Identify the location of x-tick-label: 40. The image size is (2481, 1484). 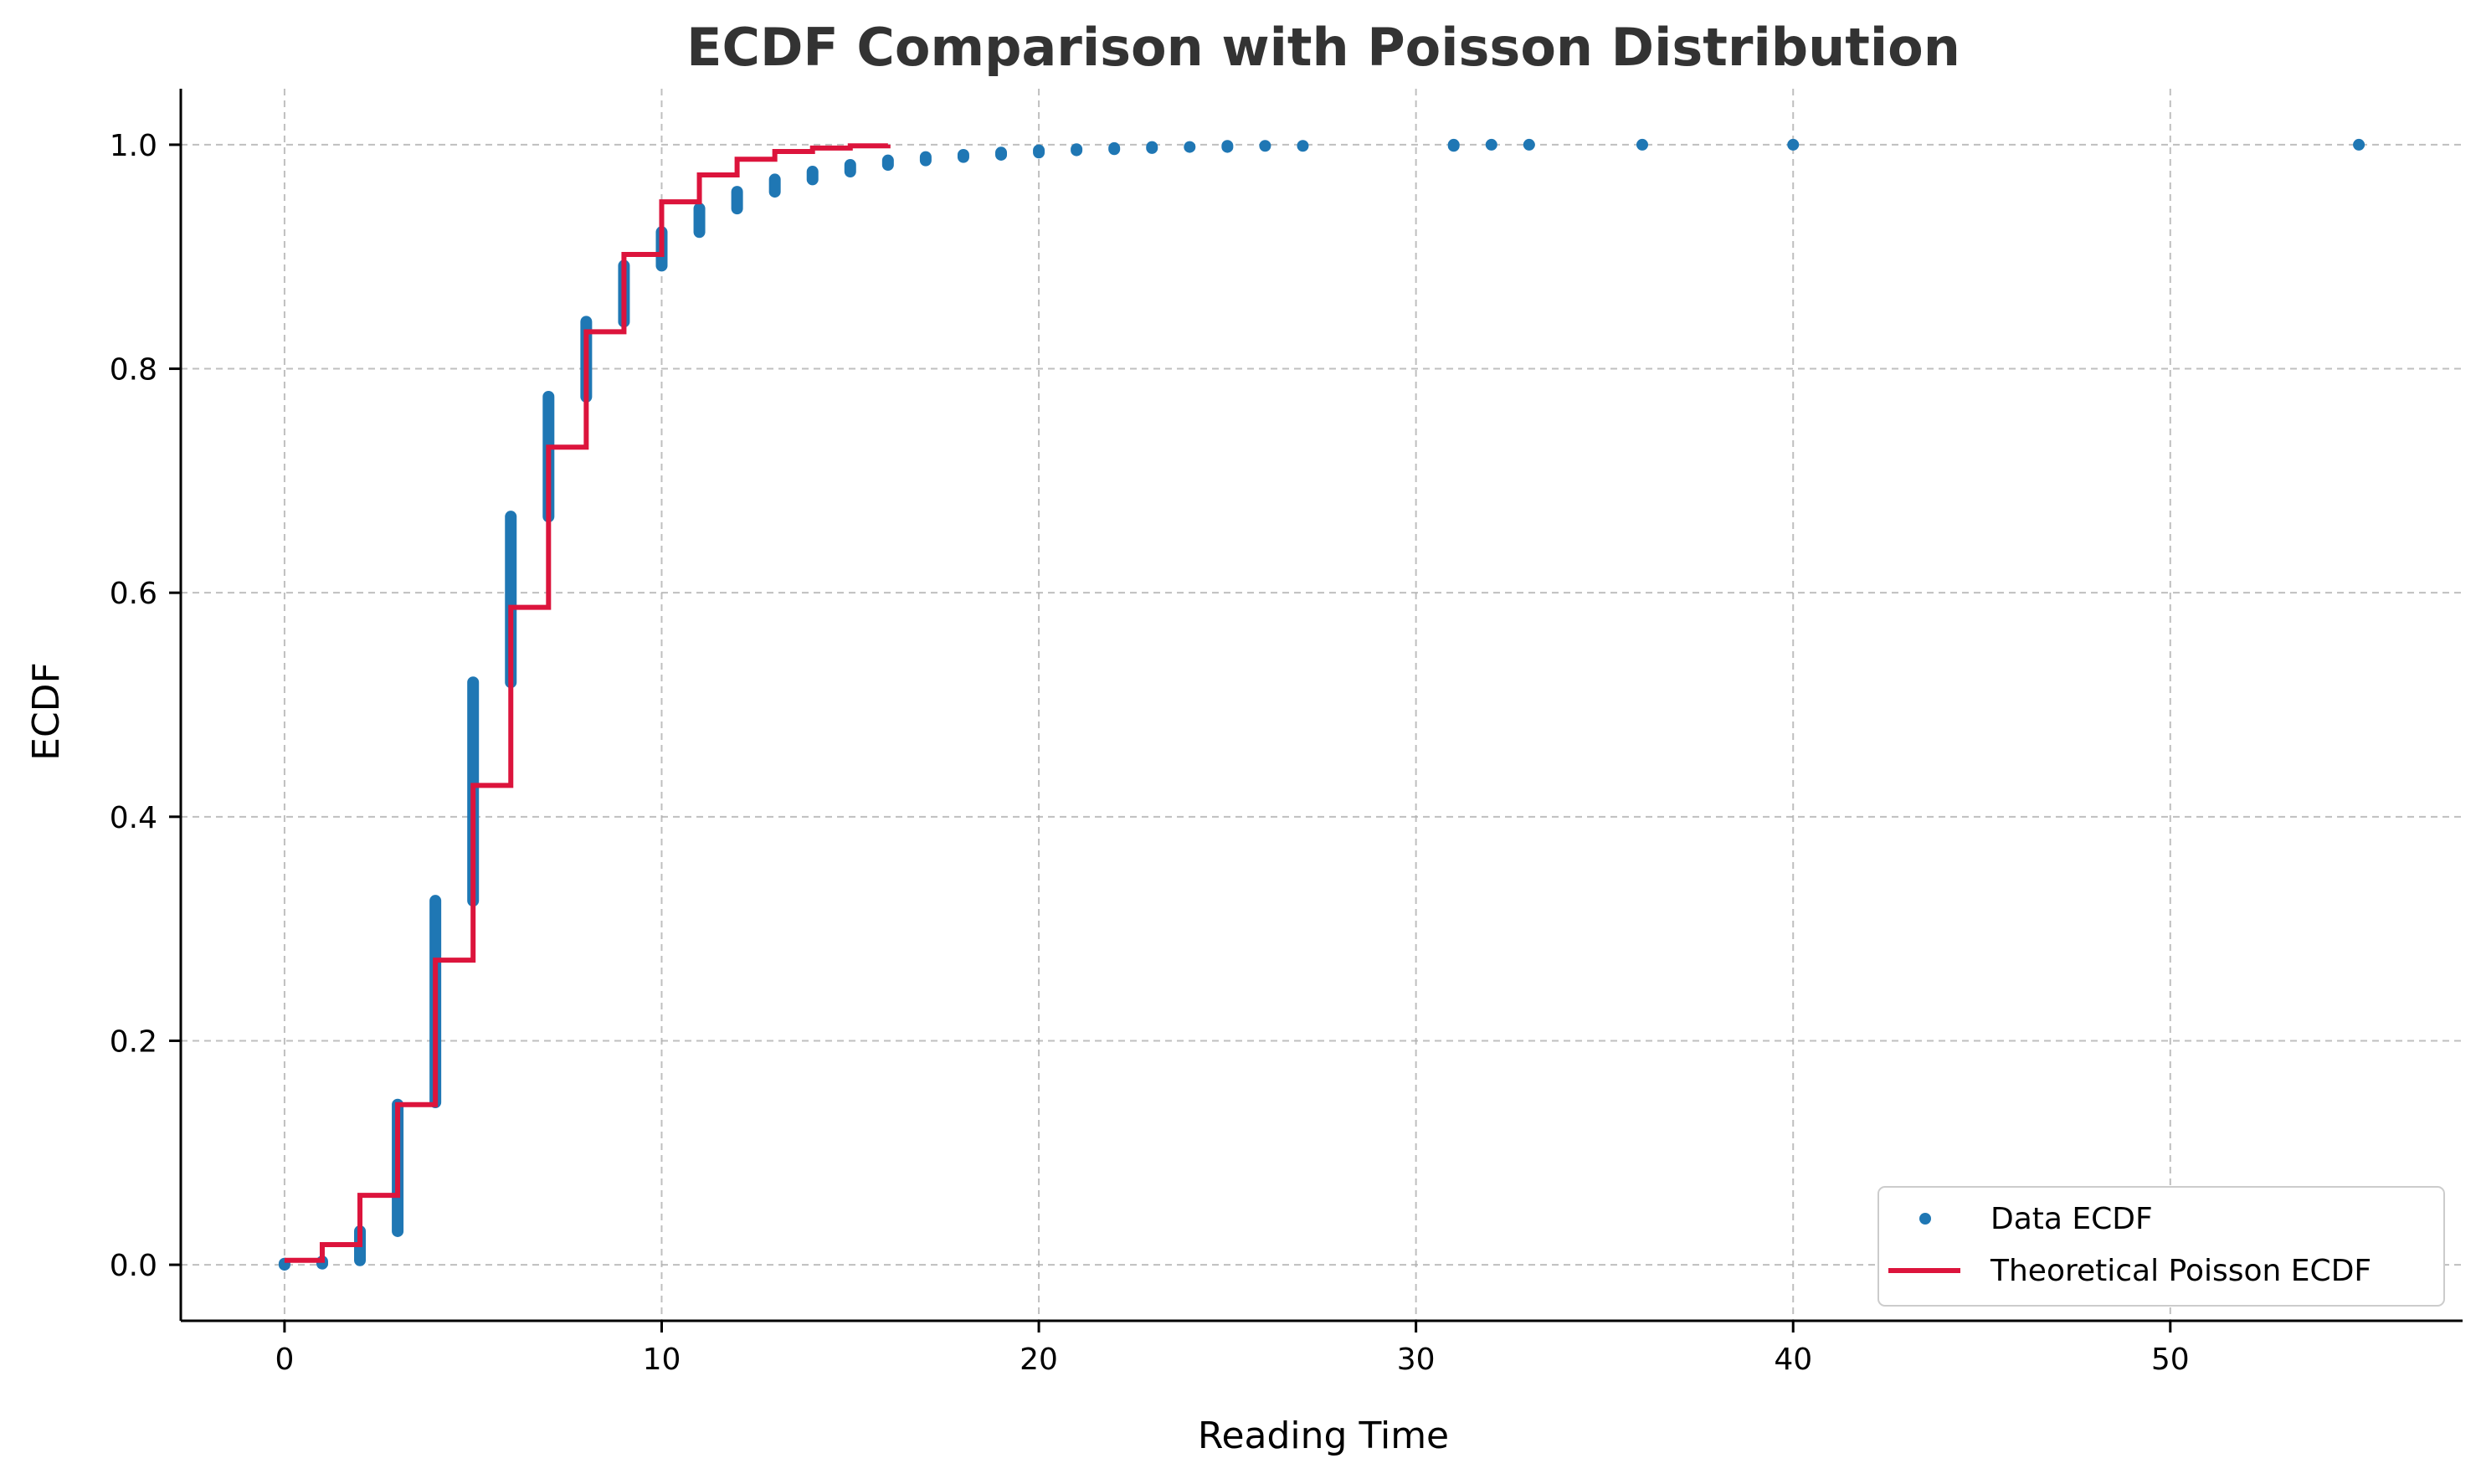
(1793, 1360).